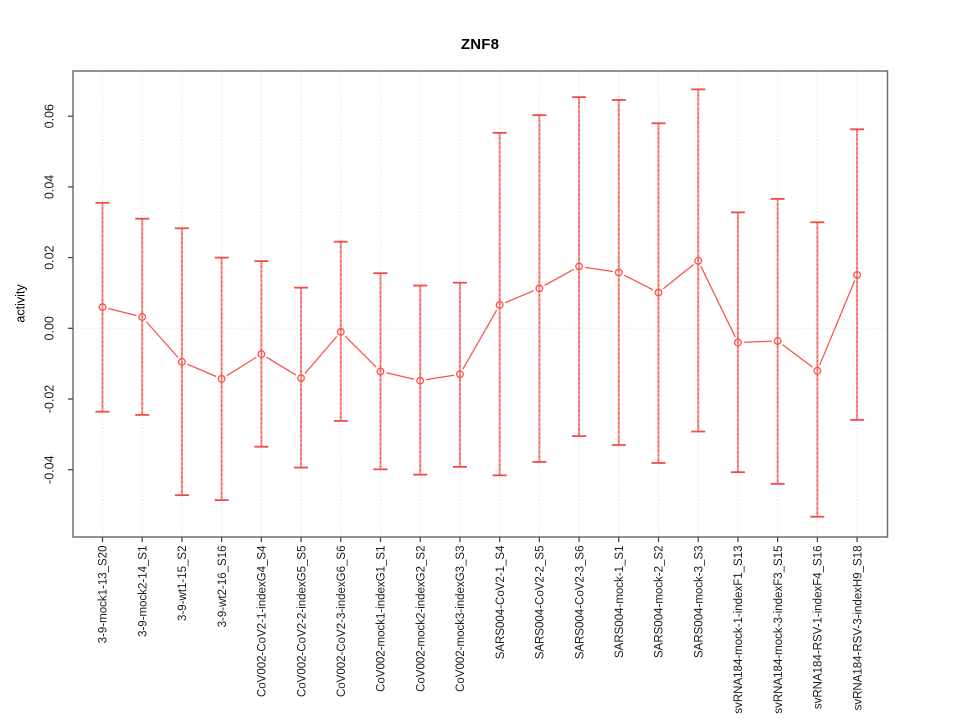  Describe the element at coordinates (183, 583) in the screenshot. I see `x-tick-label: 3-9-wt1-15_S2` at that location.